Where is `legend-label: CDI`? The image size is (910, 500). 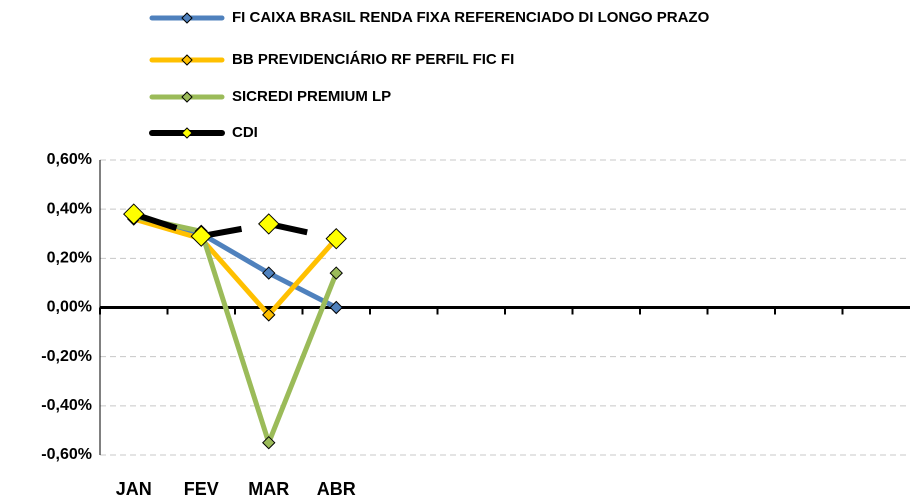
legend-label: CDI is located at coordinates (245, 132).